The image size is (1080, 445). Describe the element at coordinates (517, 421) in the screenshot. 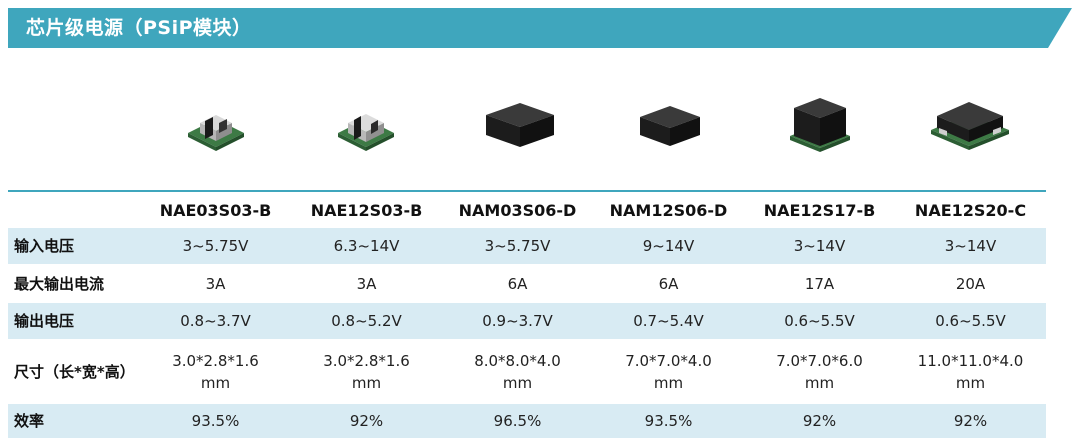

I see `table-cell: 96.5%` at that location.